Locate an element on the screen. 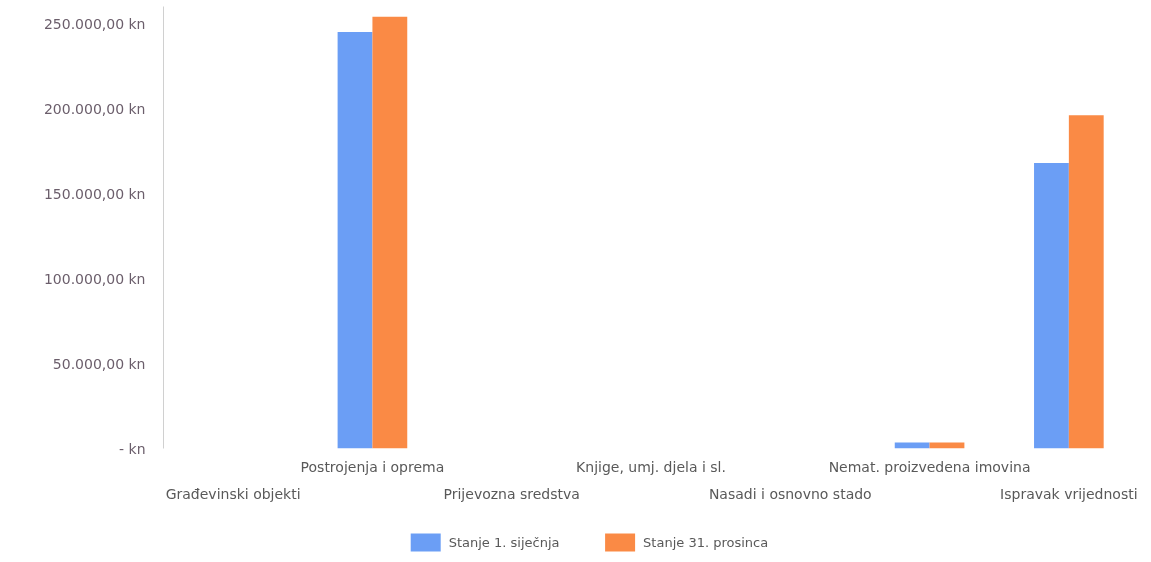 This screenshot has width=1151, height=562. x-tick-label: Postrojenja i oprema is located at coordinates (372, 466).